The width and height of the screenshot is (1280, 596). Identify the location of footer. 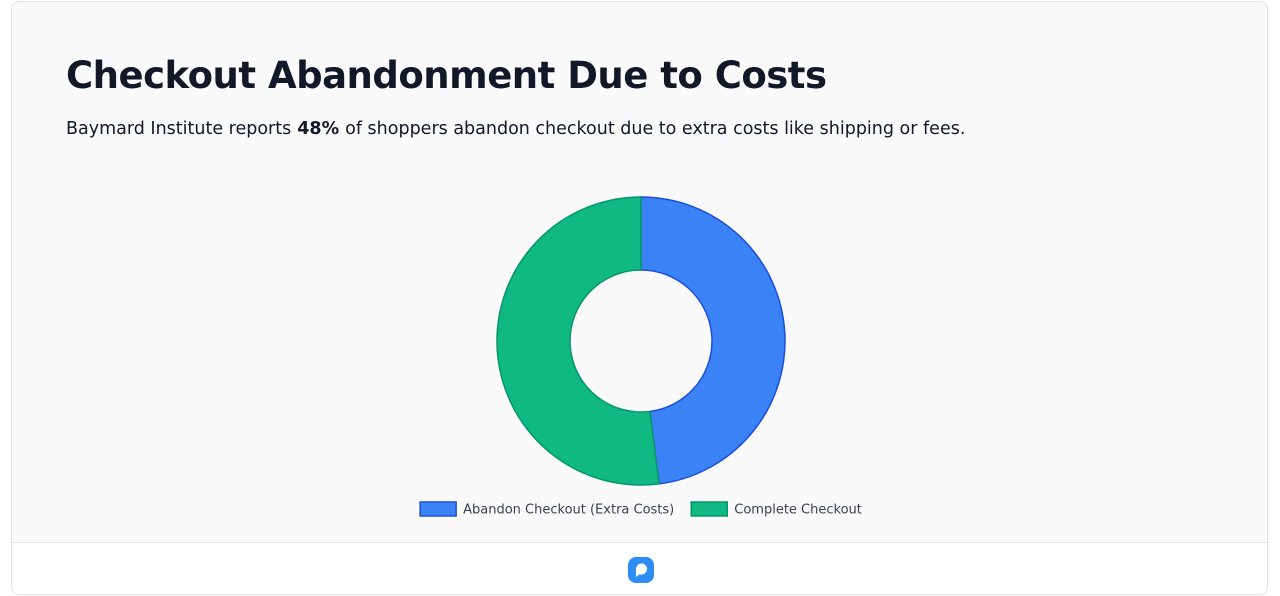
(639, 568).